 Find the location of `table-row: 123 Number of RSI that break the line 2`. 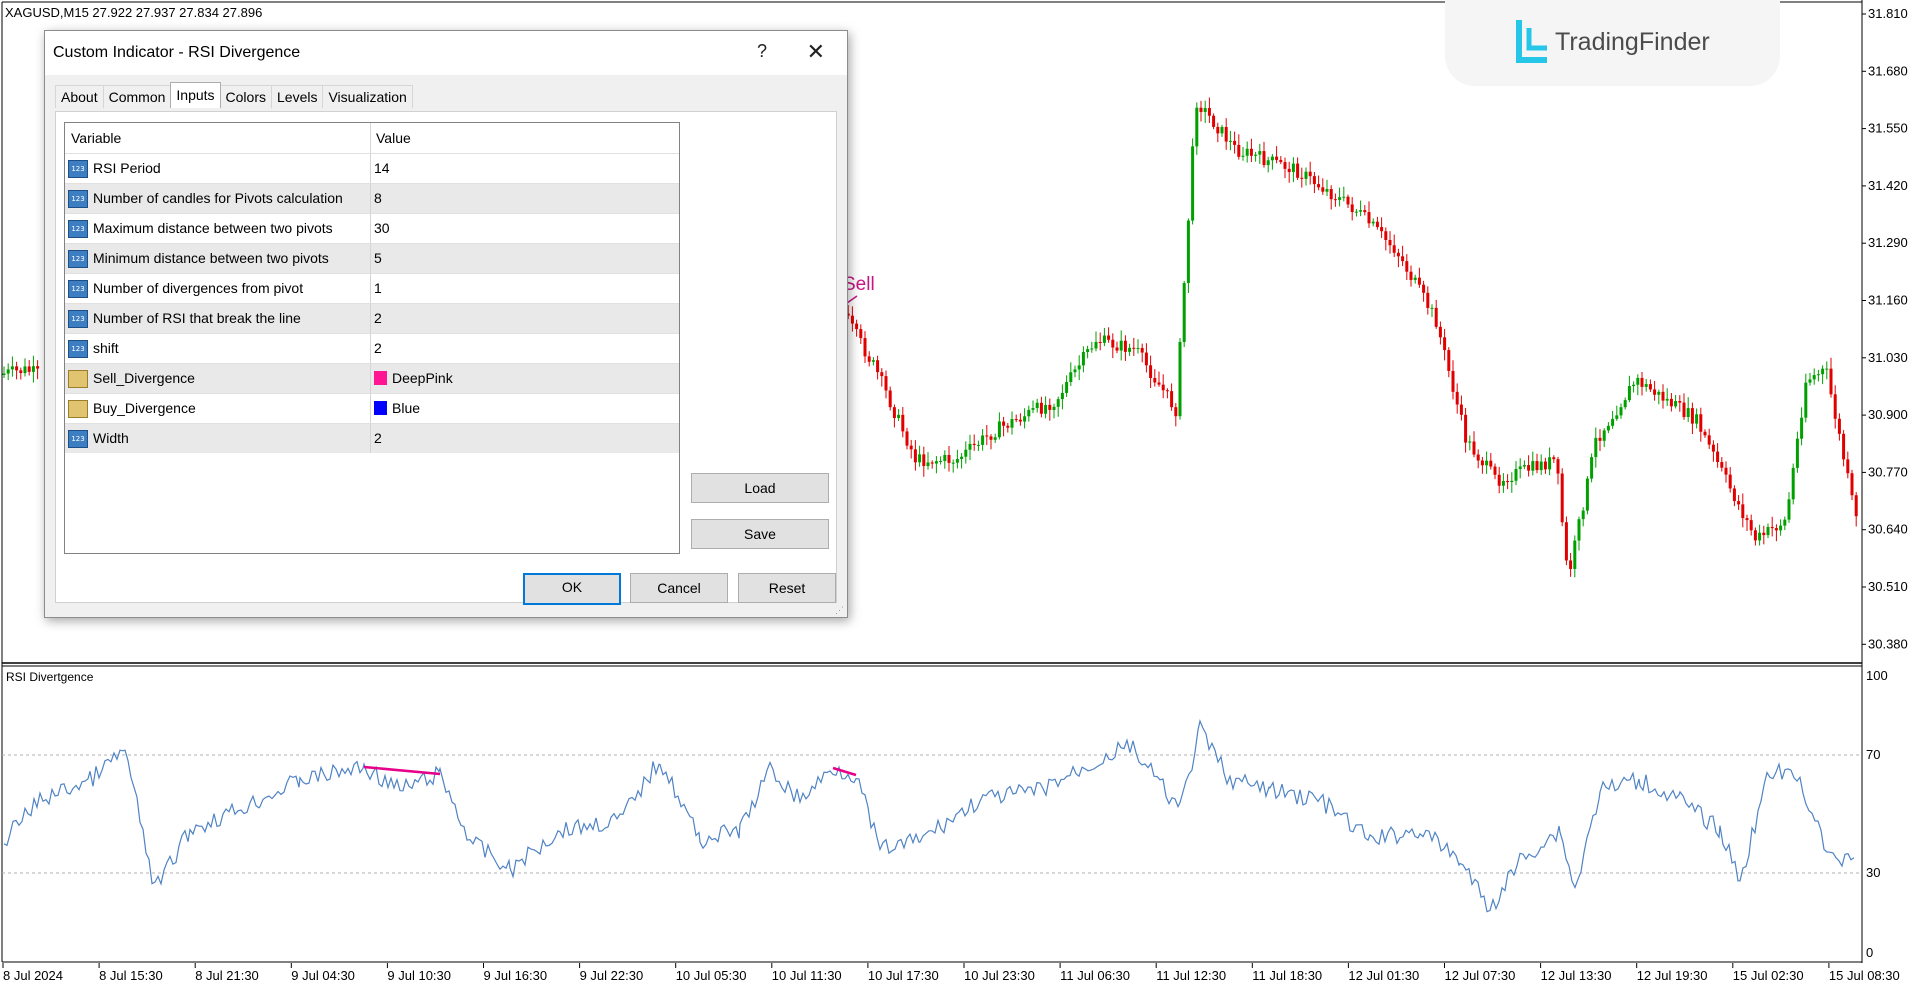

table-row: 123 Number of RSI that break the line 2 is located at coordinates (372, 318).